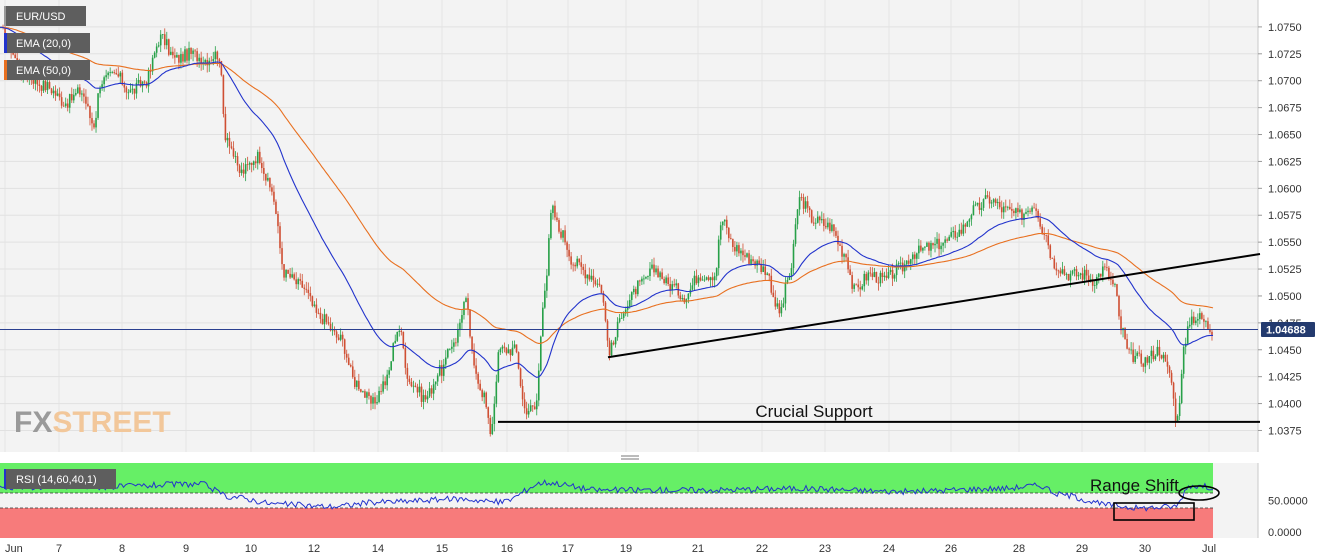 Image resolution: width=1331 pixels, height=558 pixels. Describe the element at coordinates (1285, 405) in the screenshot. I see `price-tick-label: 1.0400` at that location.